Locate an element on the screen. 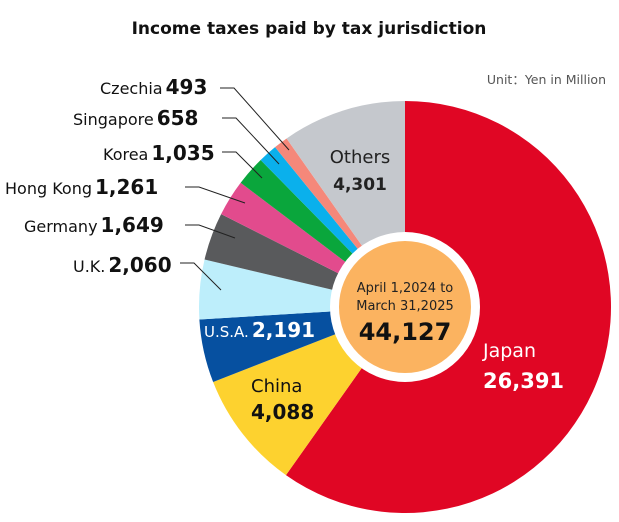 This screenshot has width=619, height=522. label-u-s-a: U.S.A. is located at coordinates (226, 332).